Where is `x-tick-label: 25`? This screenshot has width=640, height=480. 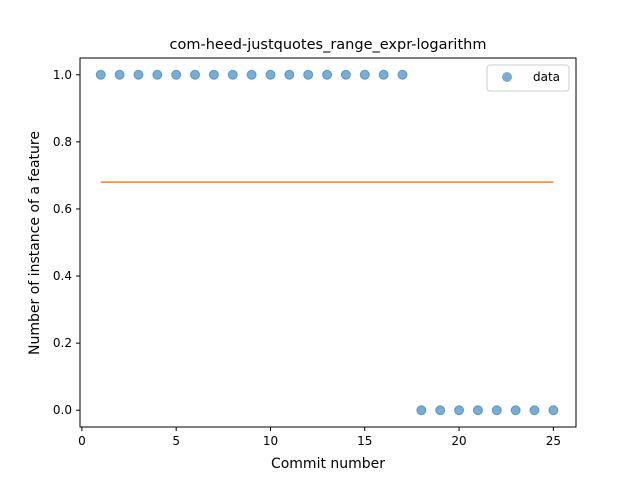
x-tick-label: 25 is located at coordinates (553, 441).